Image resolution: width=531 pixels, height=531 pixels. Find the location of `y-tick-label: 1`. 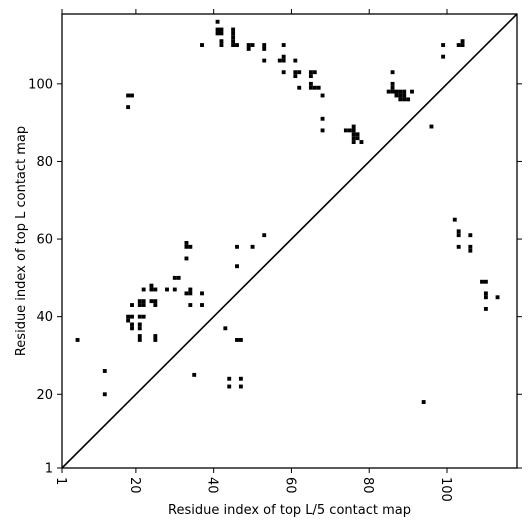

y-tick-label: 1 is located at coordinates (49, 469).